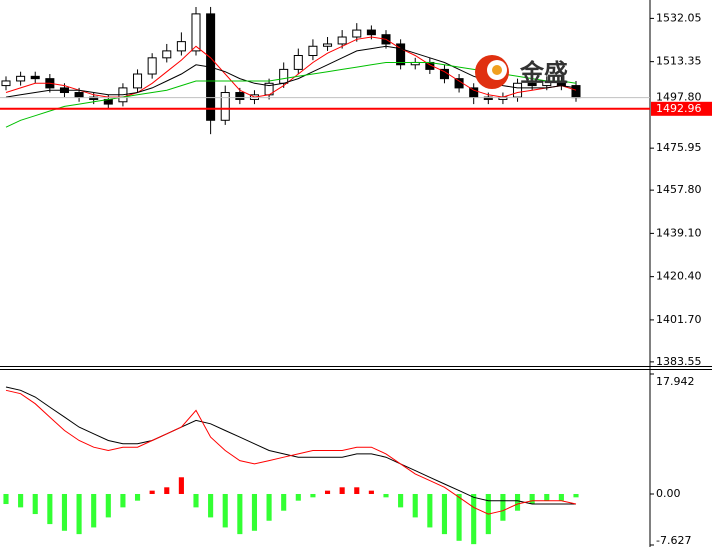  I want to click on y-tick-label: 1475.95, so click(679, 147).